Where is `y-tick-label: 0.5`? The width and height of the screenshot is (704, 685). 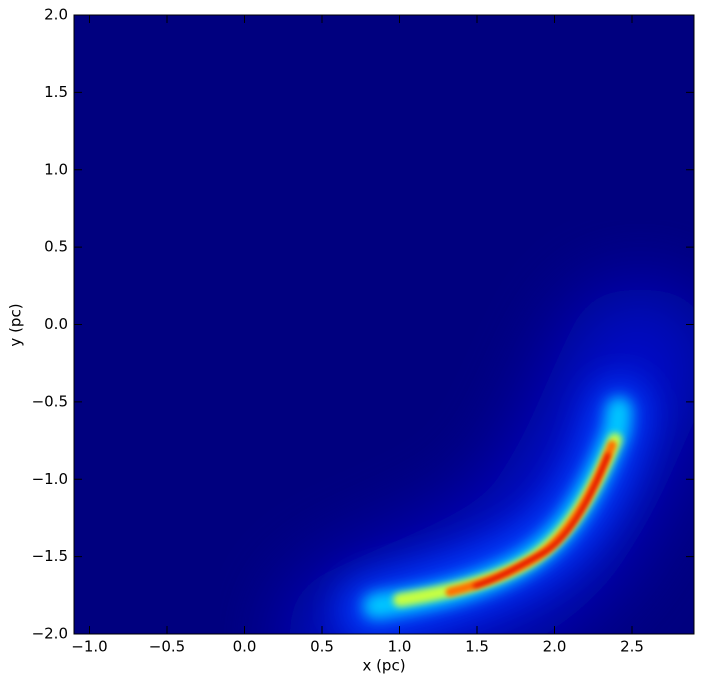 y-tick-label: 0.5 is located at coordinates (56, 247).